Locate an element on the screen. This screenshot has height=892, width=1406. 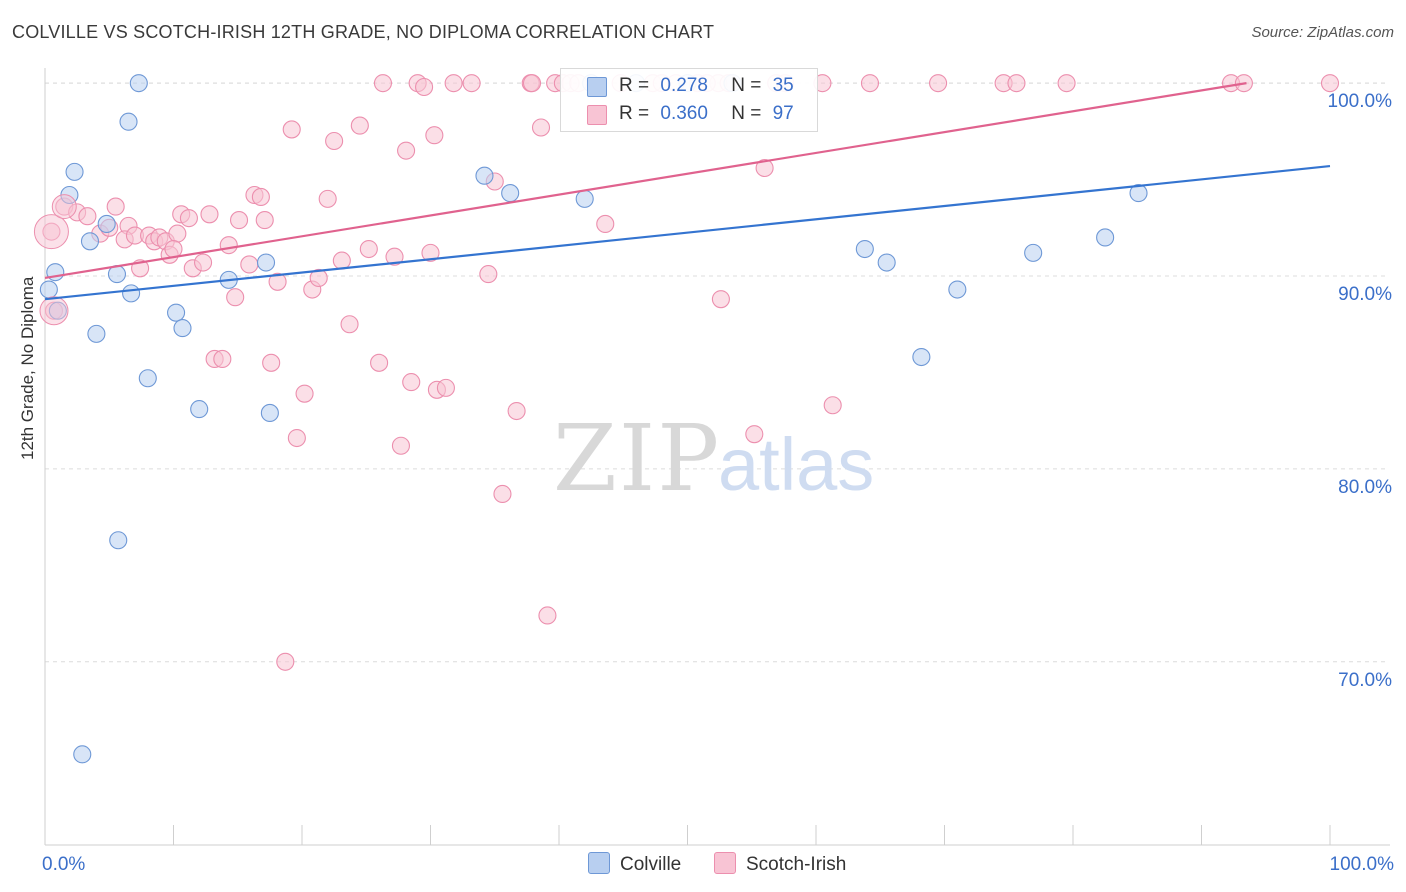
watermark-zip: ZIP is located at coordinates (637, 458).